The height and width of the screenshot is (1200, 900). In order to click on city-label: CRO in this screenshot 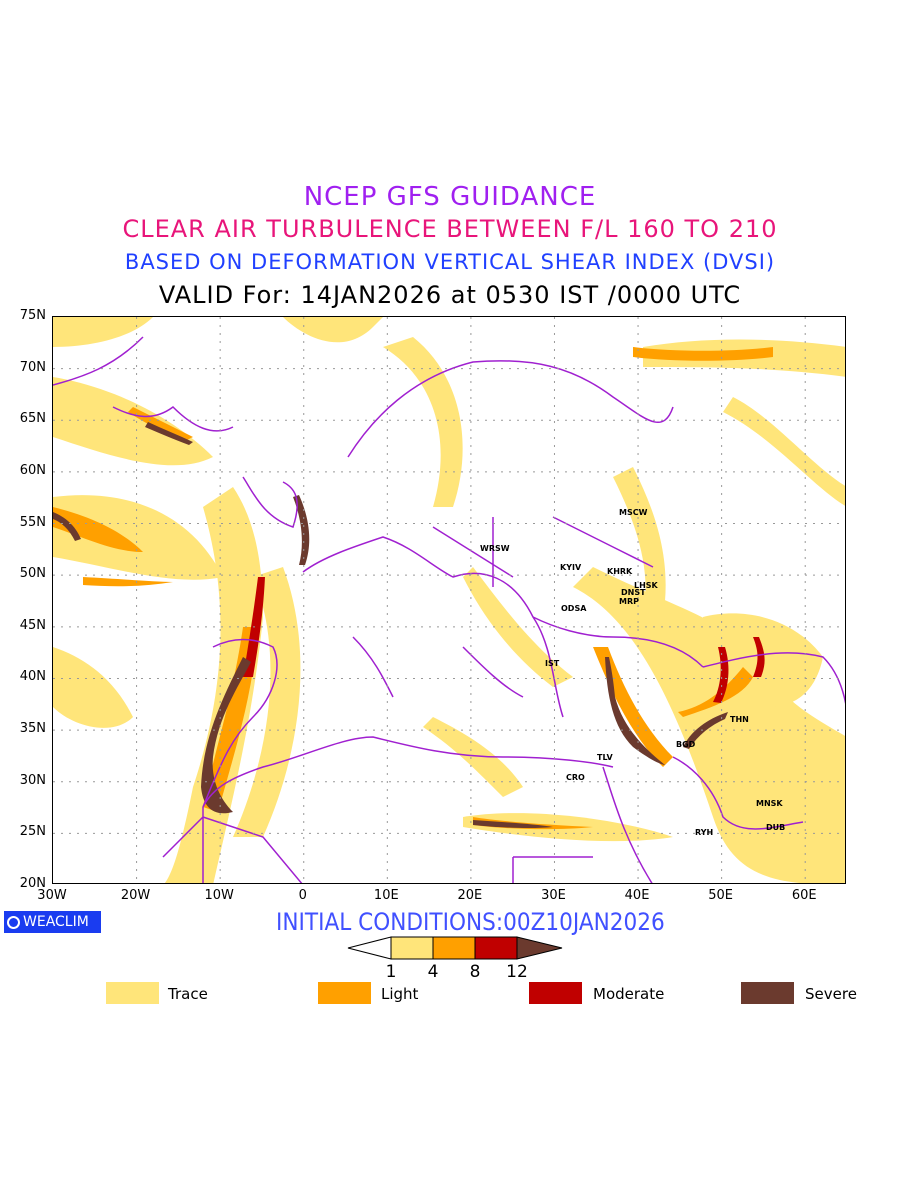, I will do `click(575, 777)`.